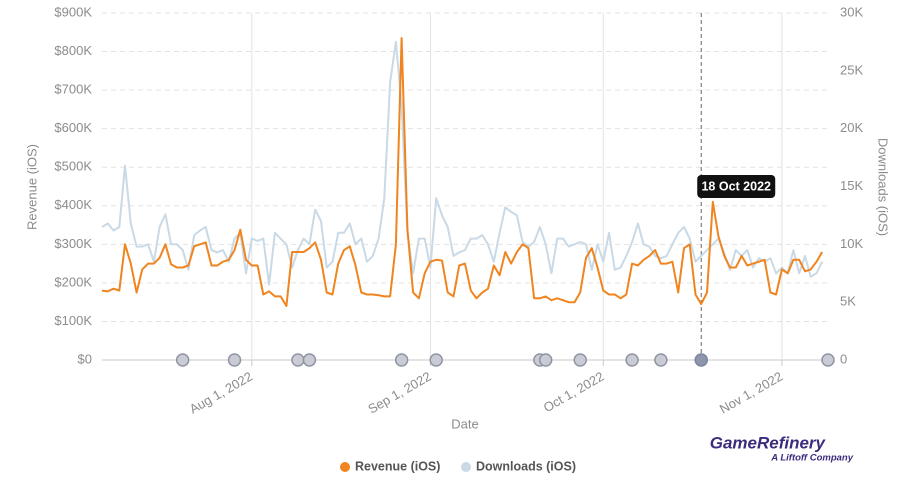 This screenshot has height=485, width=914. I want to click on y-tick-label: $600K, so click(73, 127).